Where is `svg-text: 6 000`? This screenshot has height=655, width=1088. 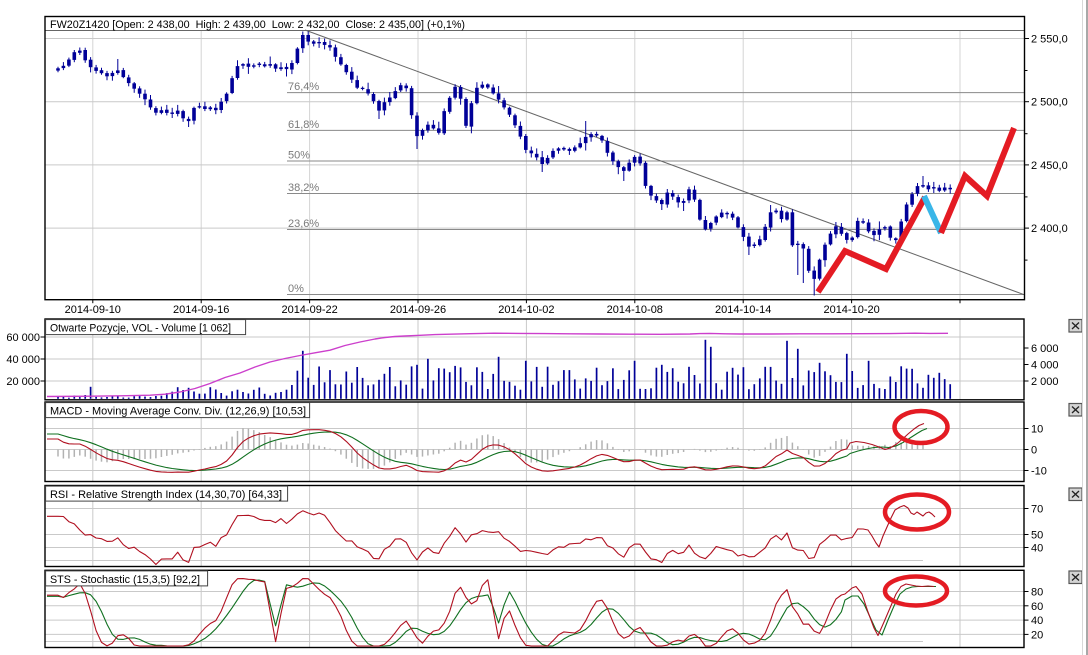
svg-text: 6 000 is located at coordinates (1045, 349).